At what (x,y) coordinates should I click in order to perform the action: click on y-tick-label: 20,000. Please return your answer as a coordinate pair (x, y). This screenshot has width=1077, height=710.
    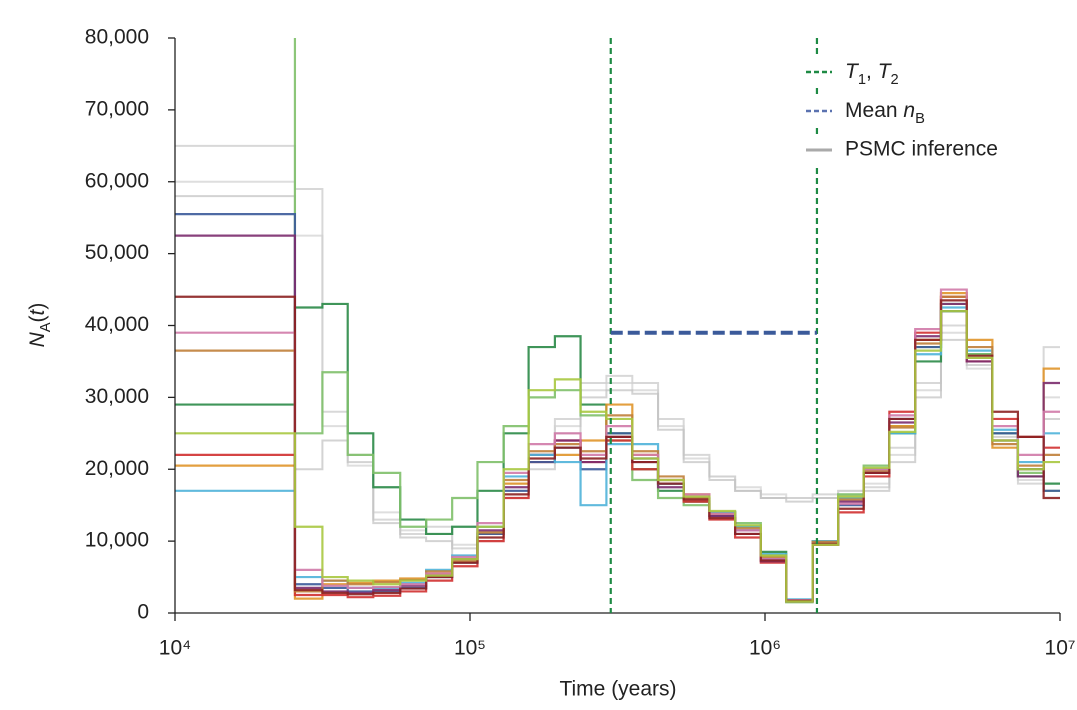
    Looking at the image, I should click on (117, 468).